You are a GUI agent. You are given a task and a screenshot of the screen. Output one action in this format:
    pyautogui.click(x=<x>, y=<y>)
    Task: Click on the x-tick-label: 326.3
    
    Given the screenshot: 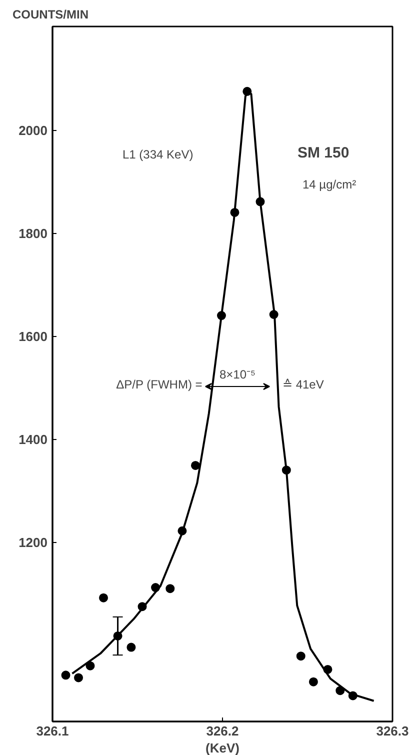 What is the action you would take?
    pyautogui.click(x=392, y=731)
    